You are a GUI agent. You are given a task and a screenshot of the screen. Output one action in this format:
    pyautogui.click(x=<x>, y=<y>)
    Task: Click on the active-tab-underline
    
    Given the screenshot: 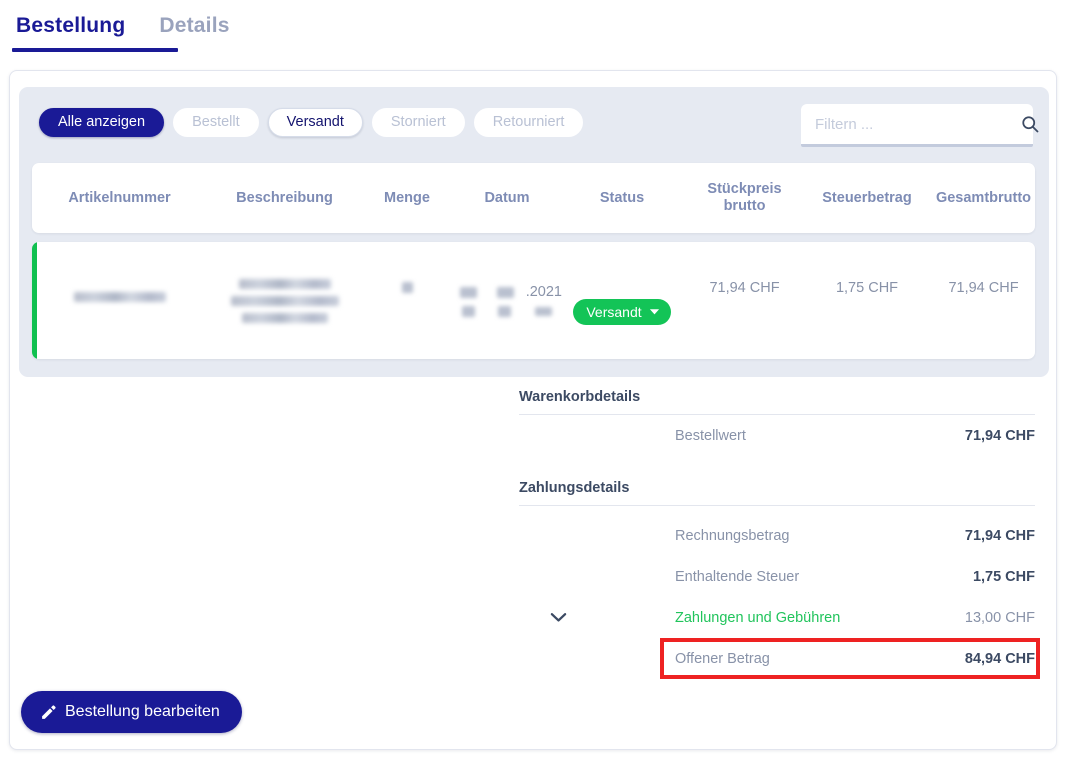 What is the action you would take?
    pyautogui.click(x=95, y=50)
    